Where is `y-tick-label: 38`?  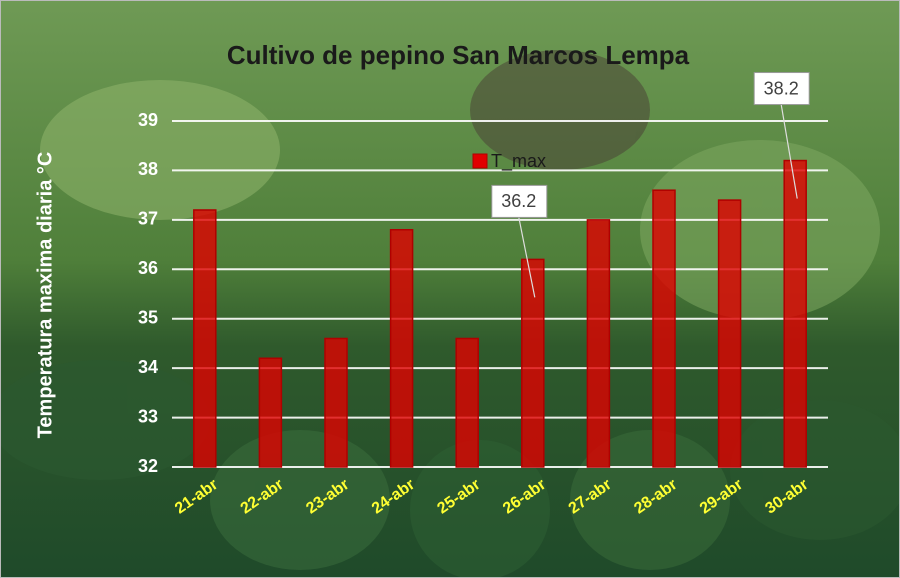 y-tick-label: 38 is located at coordinates (148, 169).